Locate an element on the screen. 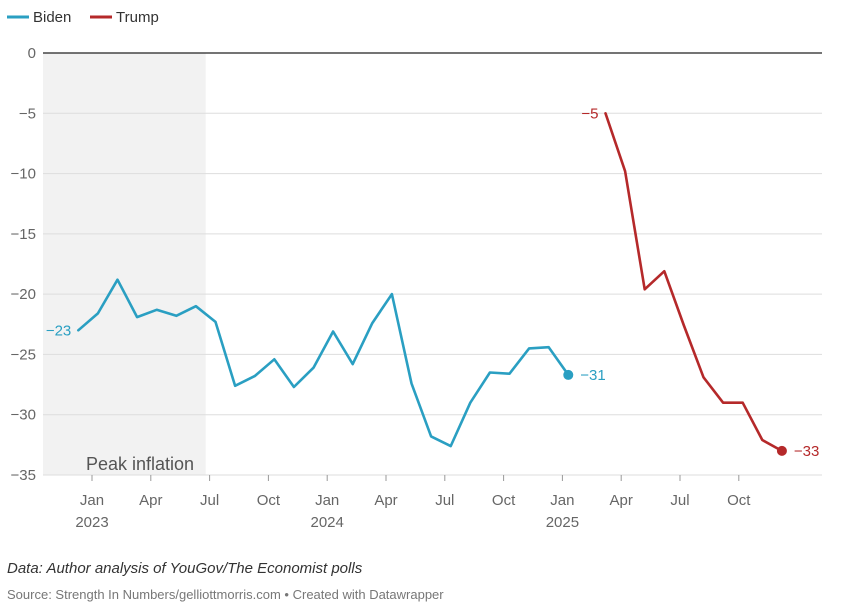 This screenshot has width=850, height=608. legend-trump-label: Trump is located at coordinates (137, 17).